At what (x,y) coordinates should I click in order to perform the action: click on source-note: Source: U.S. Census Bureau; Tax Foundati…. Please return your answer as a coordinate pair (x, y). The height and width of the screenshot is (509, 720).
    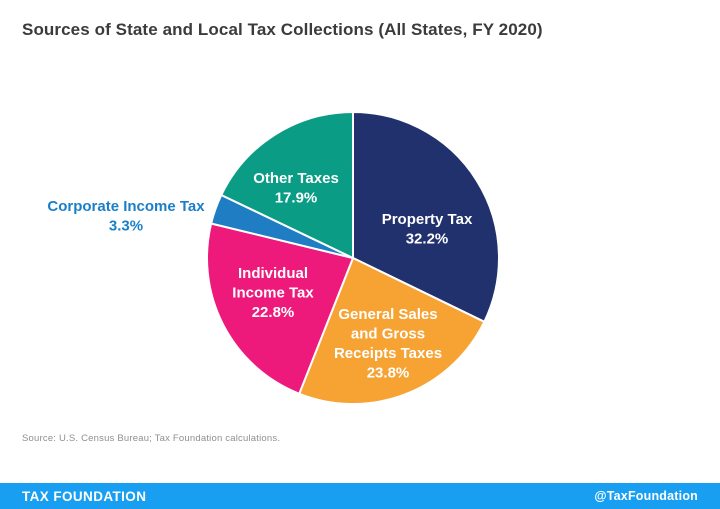
    Looking at the image, I should click on (151, 438).